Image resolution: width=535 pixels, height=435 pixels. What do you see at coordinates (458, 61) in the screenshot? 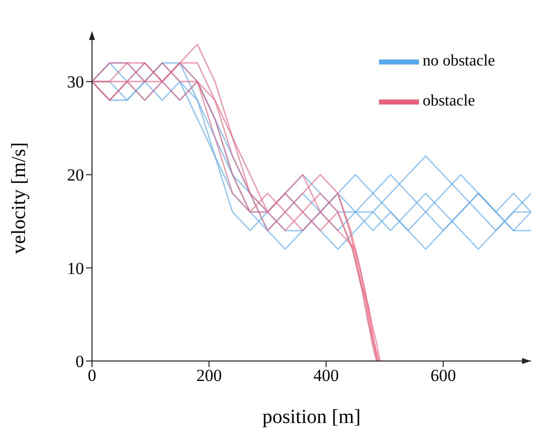
I see `legend-label: no obstacle` at bounding box center [458, 61].